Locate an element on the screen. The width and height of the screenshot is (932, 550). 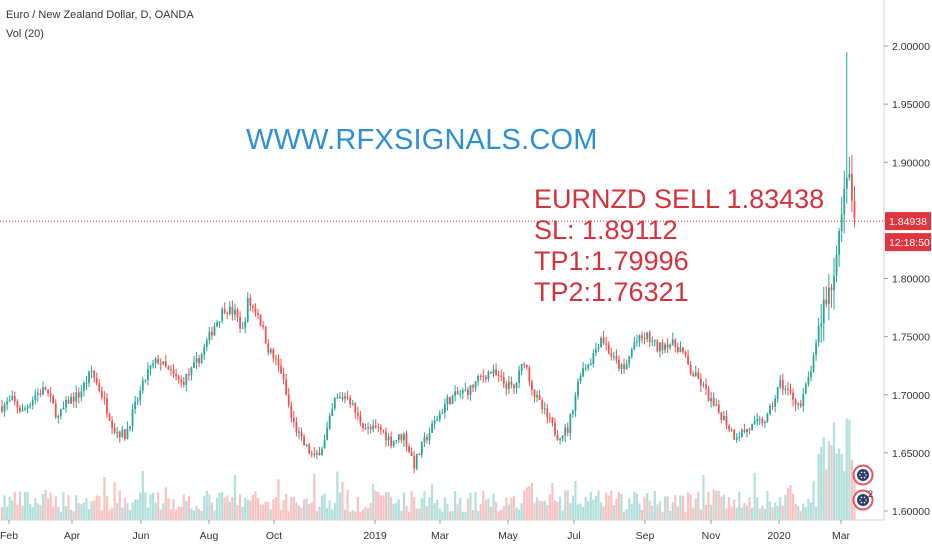
dividend-event-icon-dot is located at coordinates (864, 502).